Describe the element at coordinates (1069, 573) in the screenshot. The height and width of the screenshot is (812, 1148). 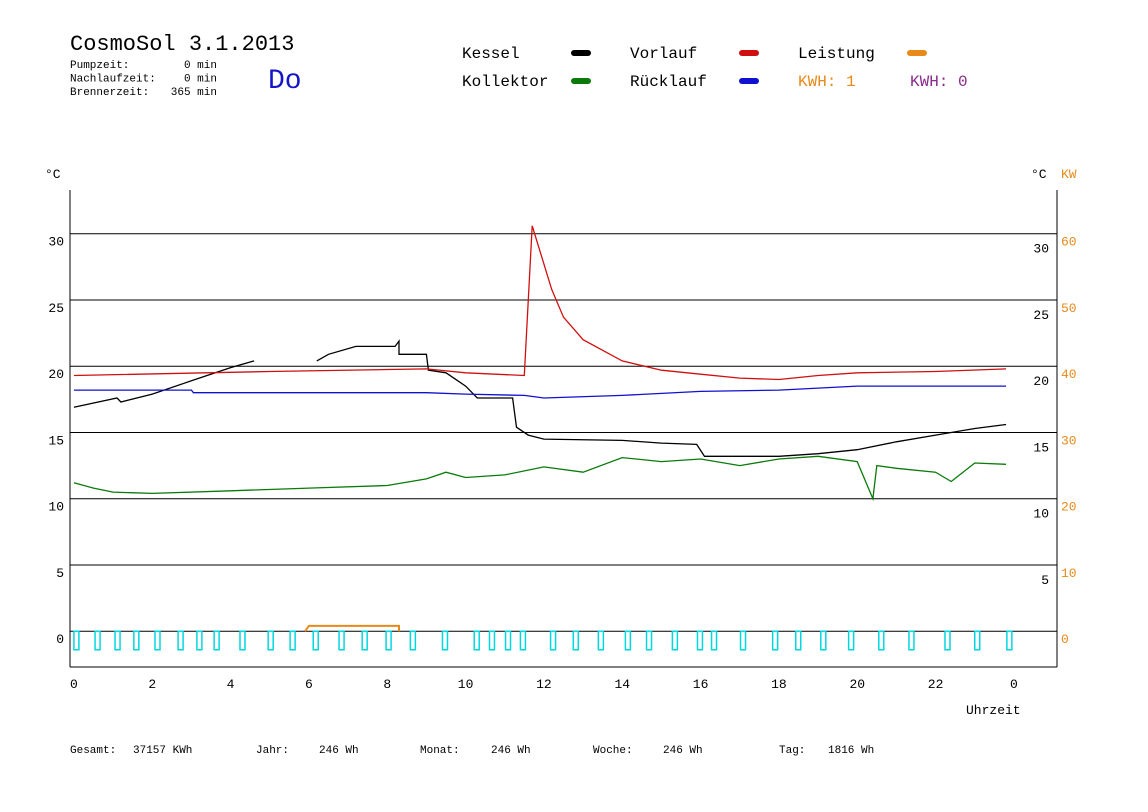
I see `y2-tick-label: 10` at that location.